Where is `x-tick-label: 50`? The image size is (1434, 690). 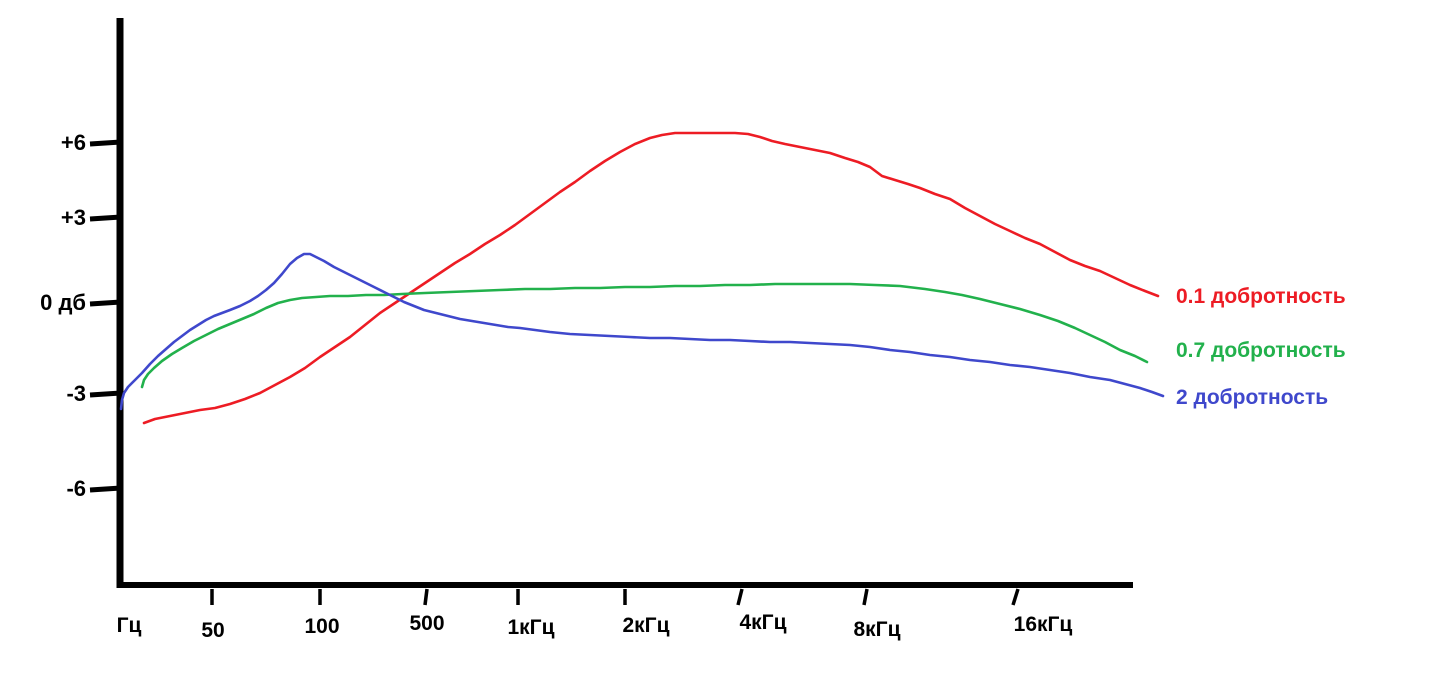 x-tick-label: 50 is located at coordinates (212, 630).